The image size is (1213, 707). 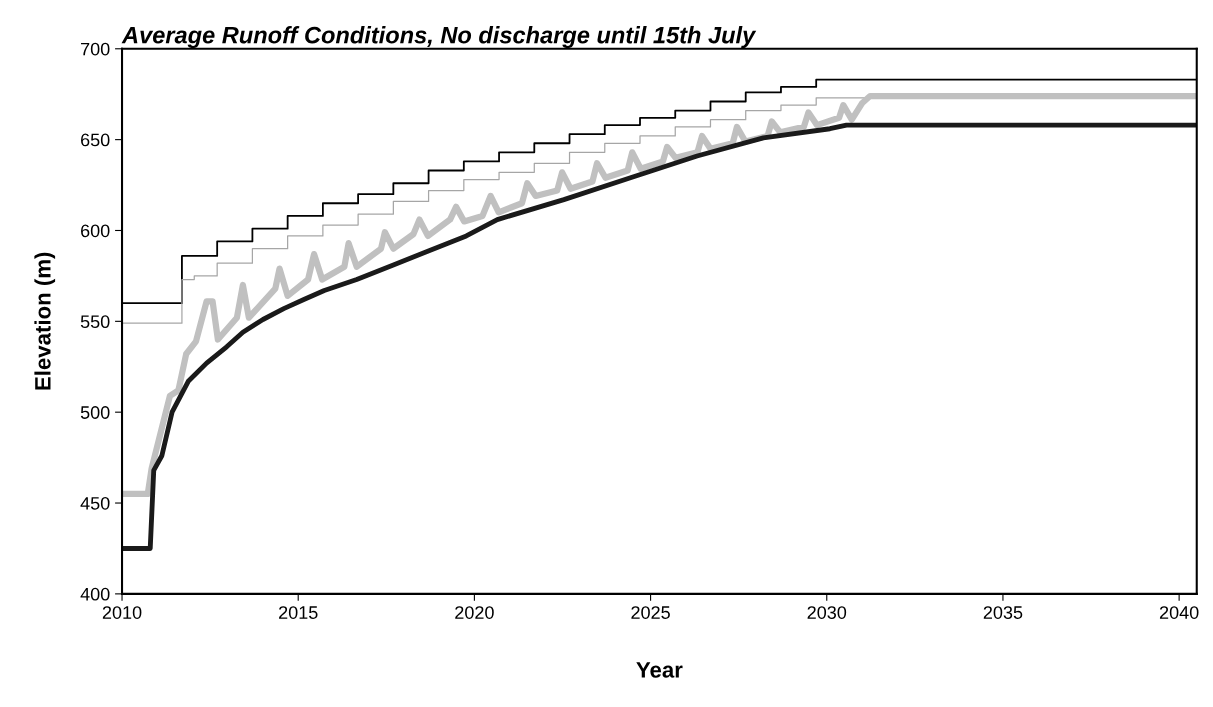 I want to click on x-tick-label: 2010, so click(x=122, y=612).